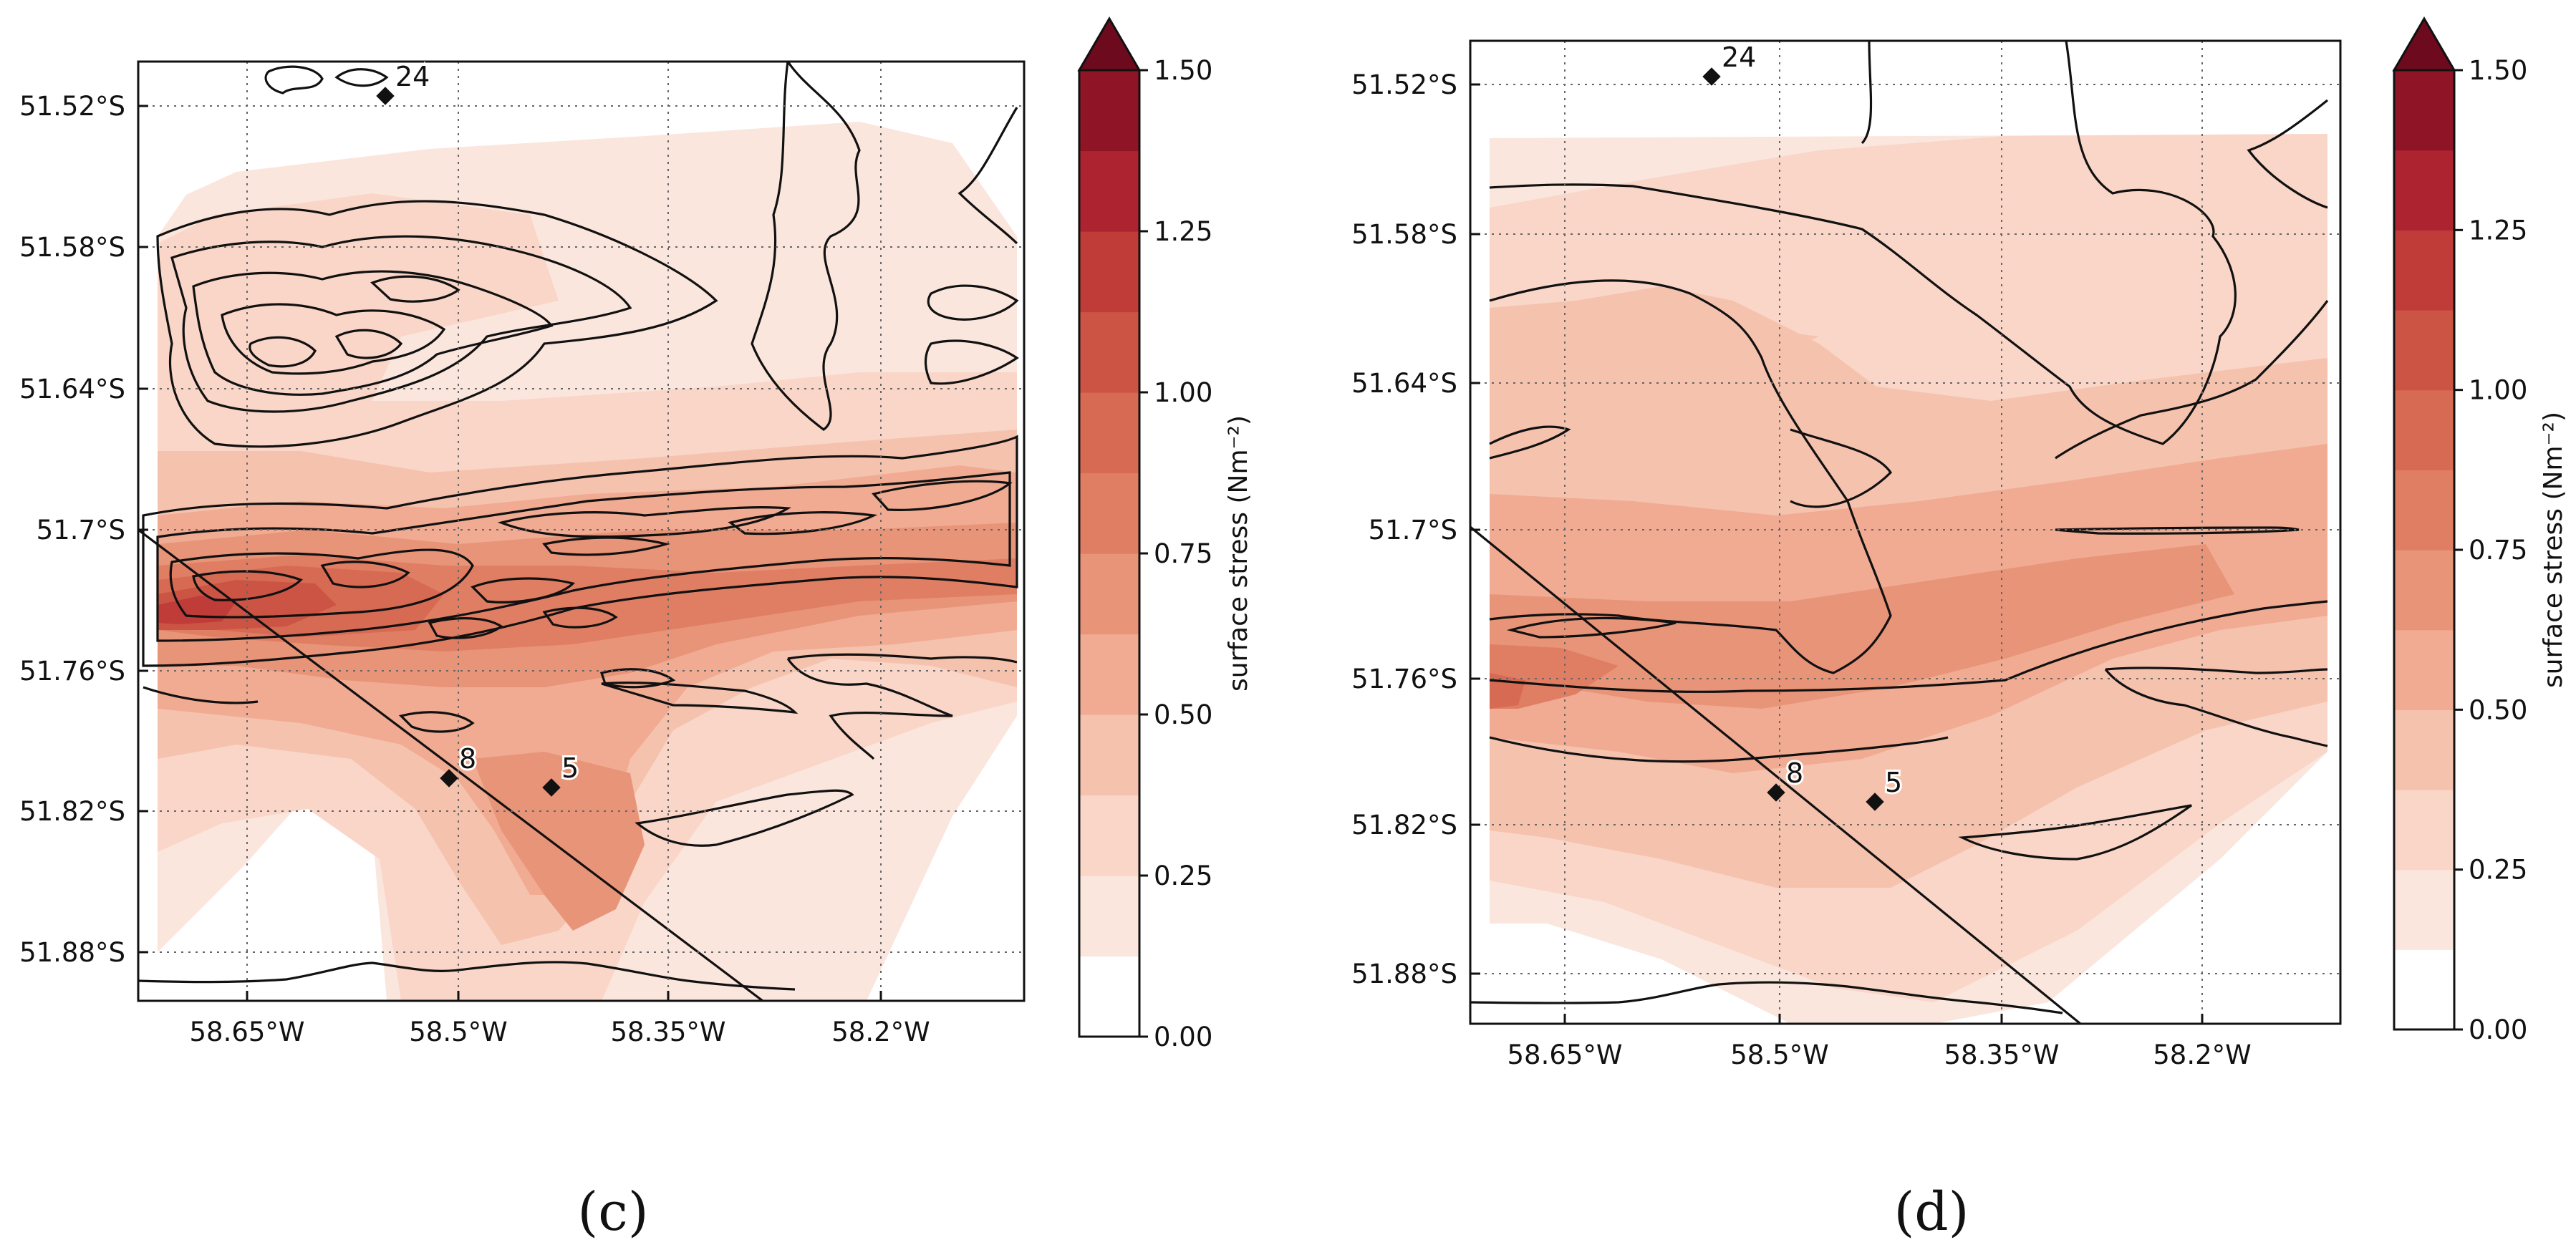 The height and width of the screenshot is (1260, 2576). I want to click on colorbar-tick-label: 1.00, so click(1183, 392).